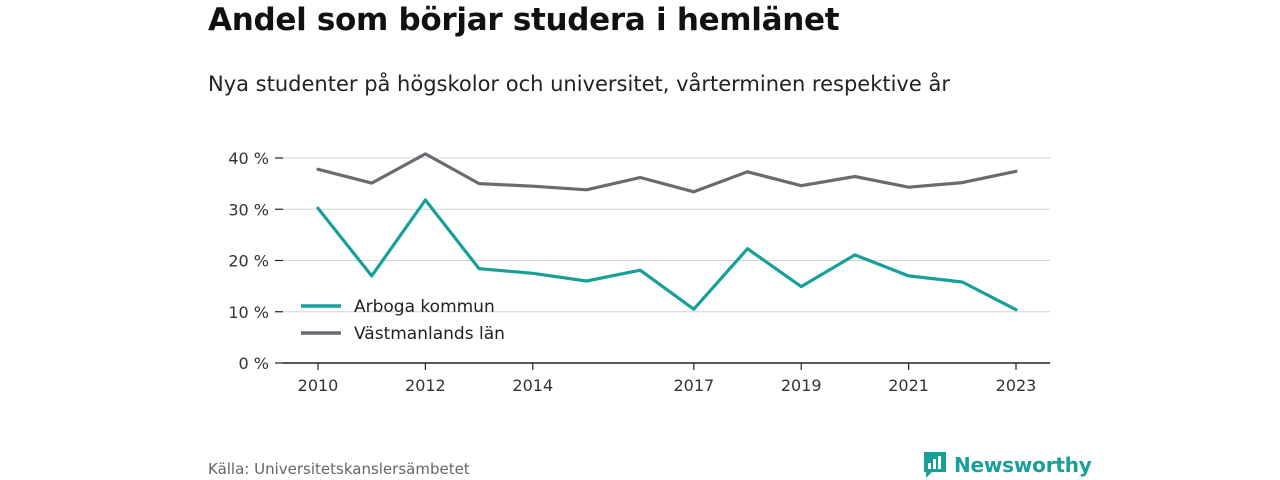 The width and height of the screenshot is (1280, 480). What do you see at coordinates (318, 385) in the screenshot?
I see `x-tick-label: 2010` at bounding box center [318, 385].